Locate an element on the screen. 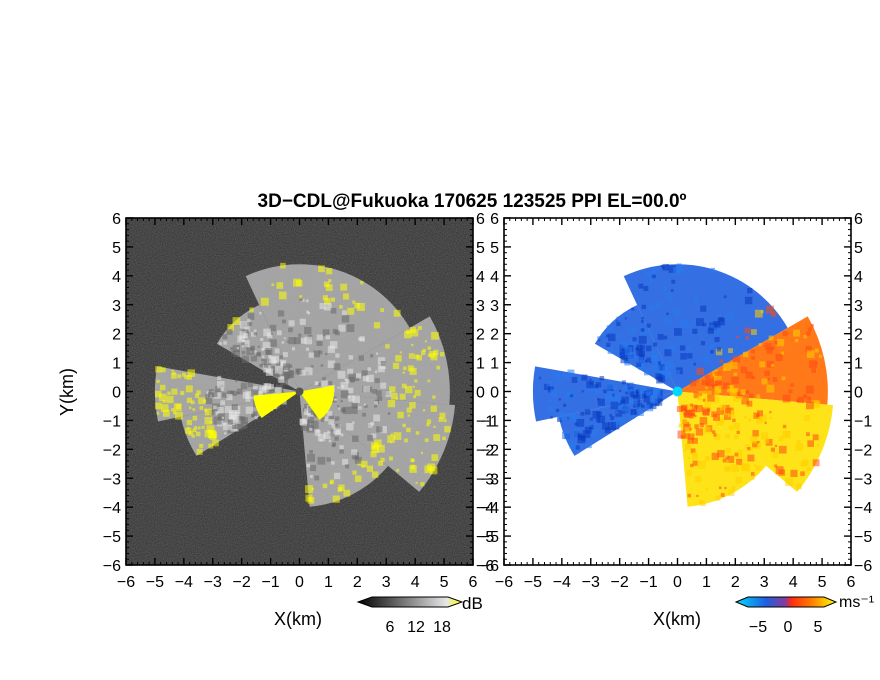 The image size is (880, 680). y-tick-label: 5 is located at coordinates (116, 248).